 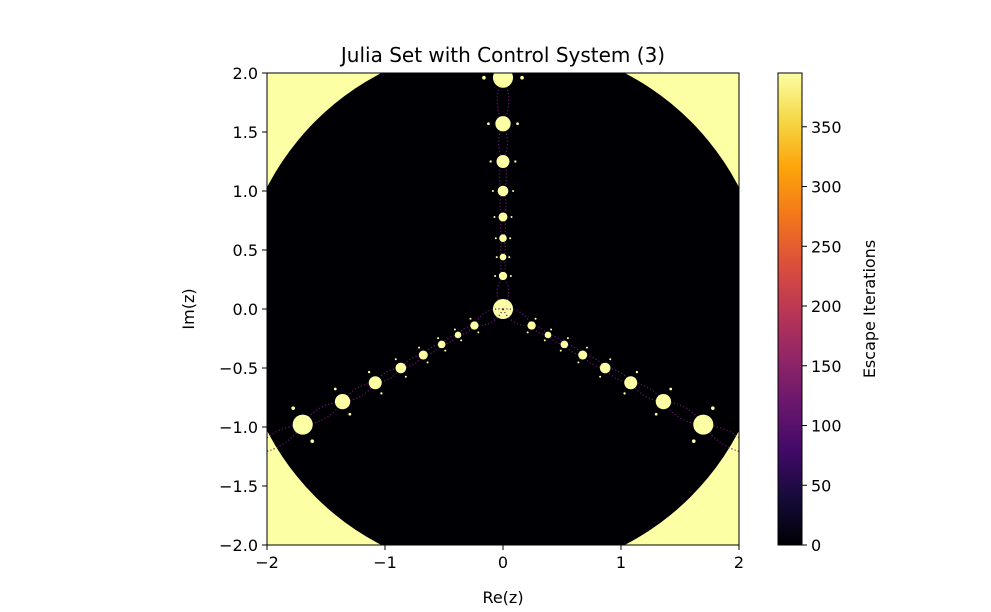 I want to click on y-tick-label: −2.0, so click(x=238, y=545).